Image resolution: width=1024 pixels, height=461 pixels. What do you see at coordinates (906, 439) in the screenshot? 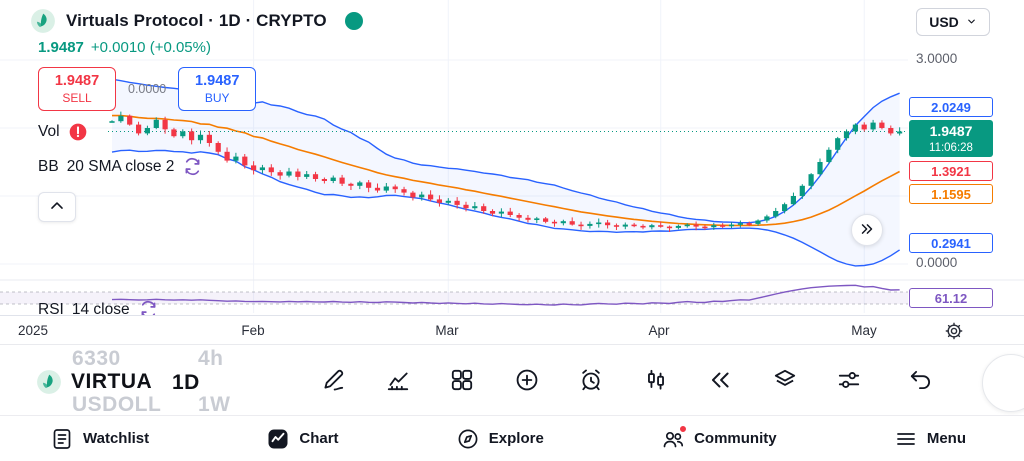
I see `menu-icon` at bounding box center [906, 439].